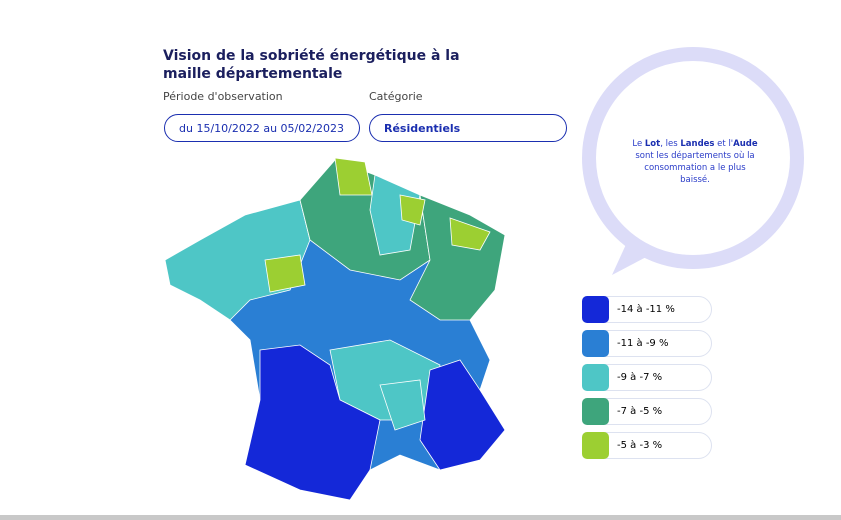  I want to click on legend-item: -9 à -7 %, so click(647, 377).